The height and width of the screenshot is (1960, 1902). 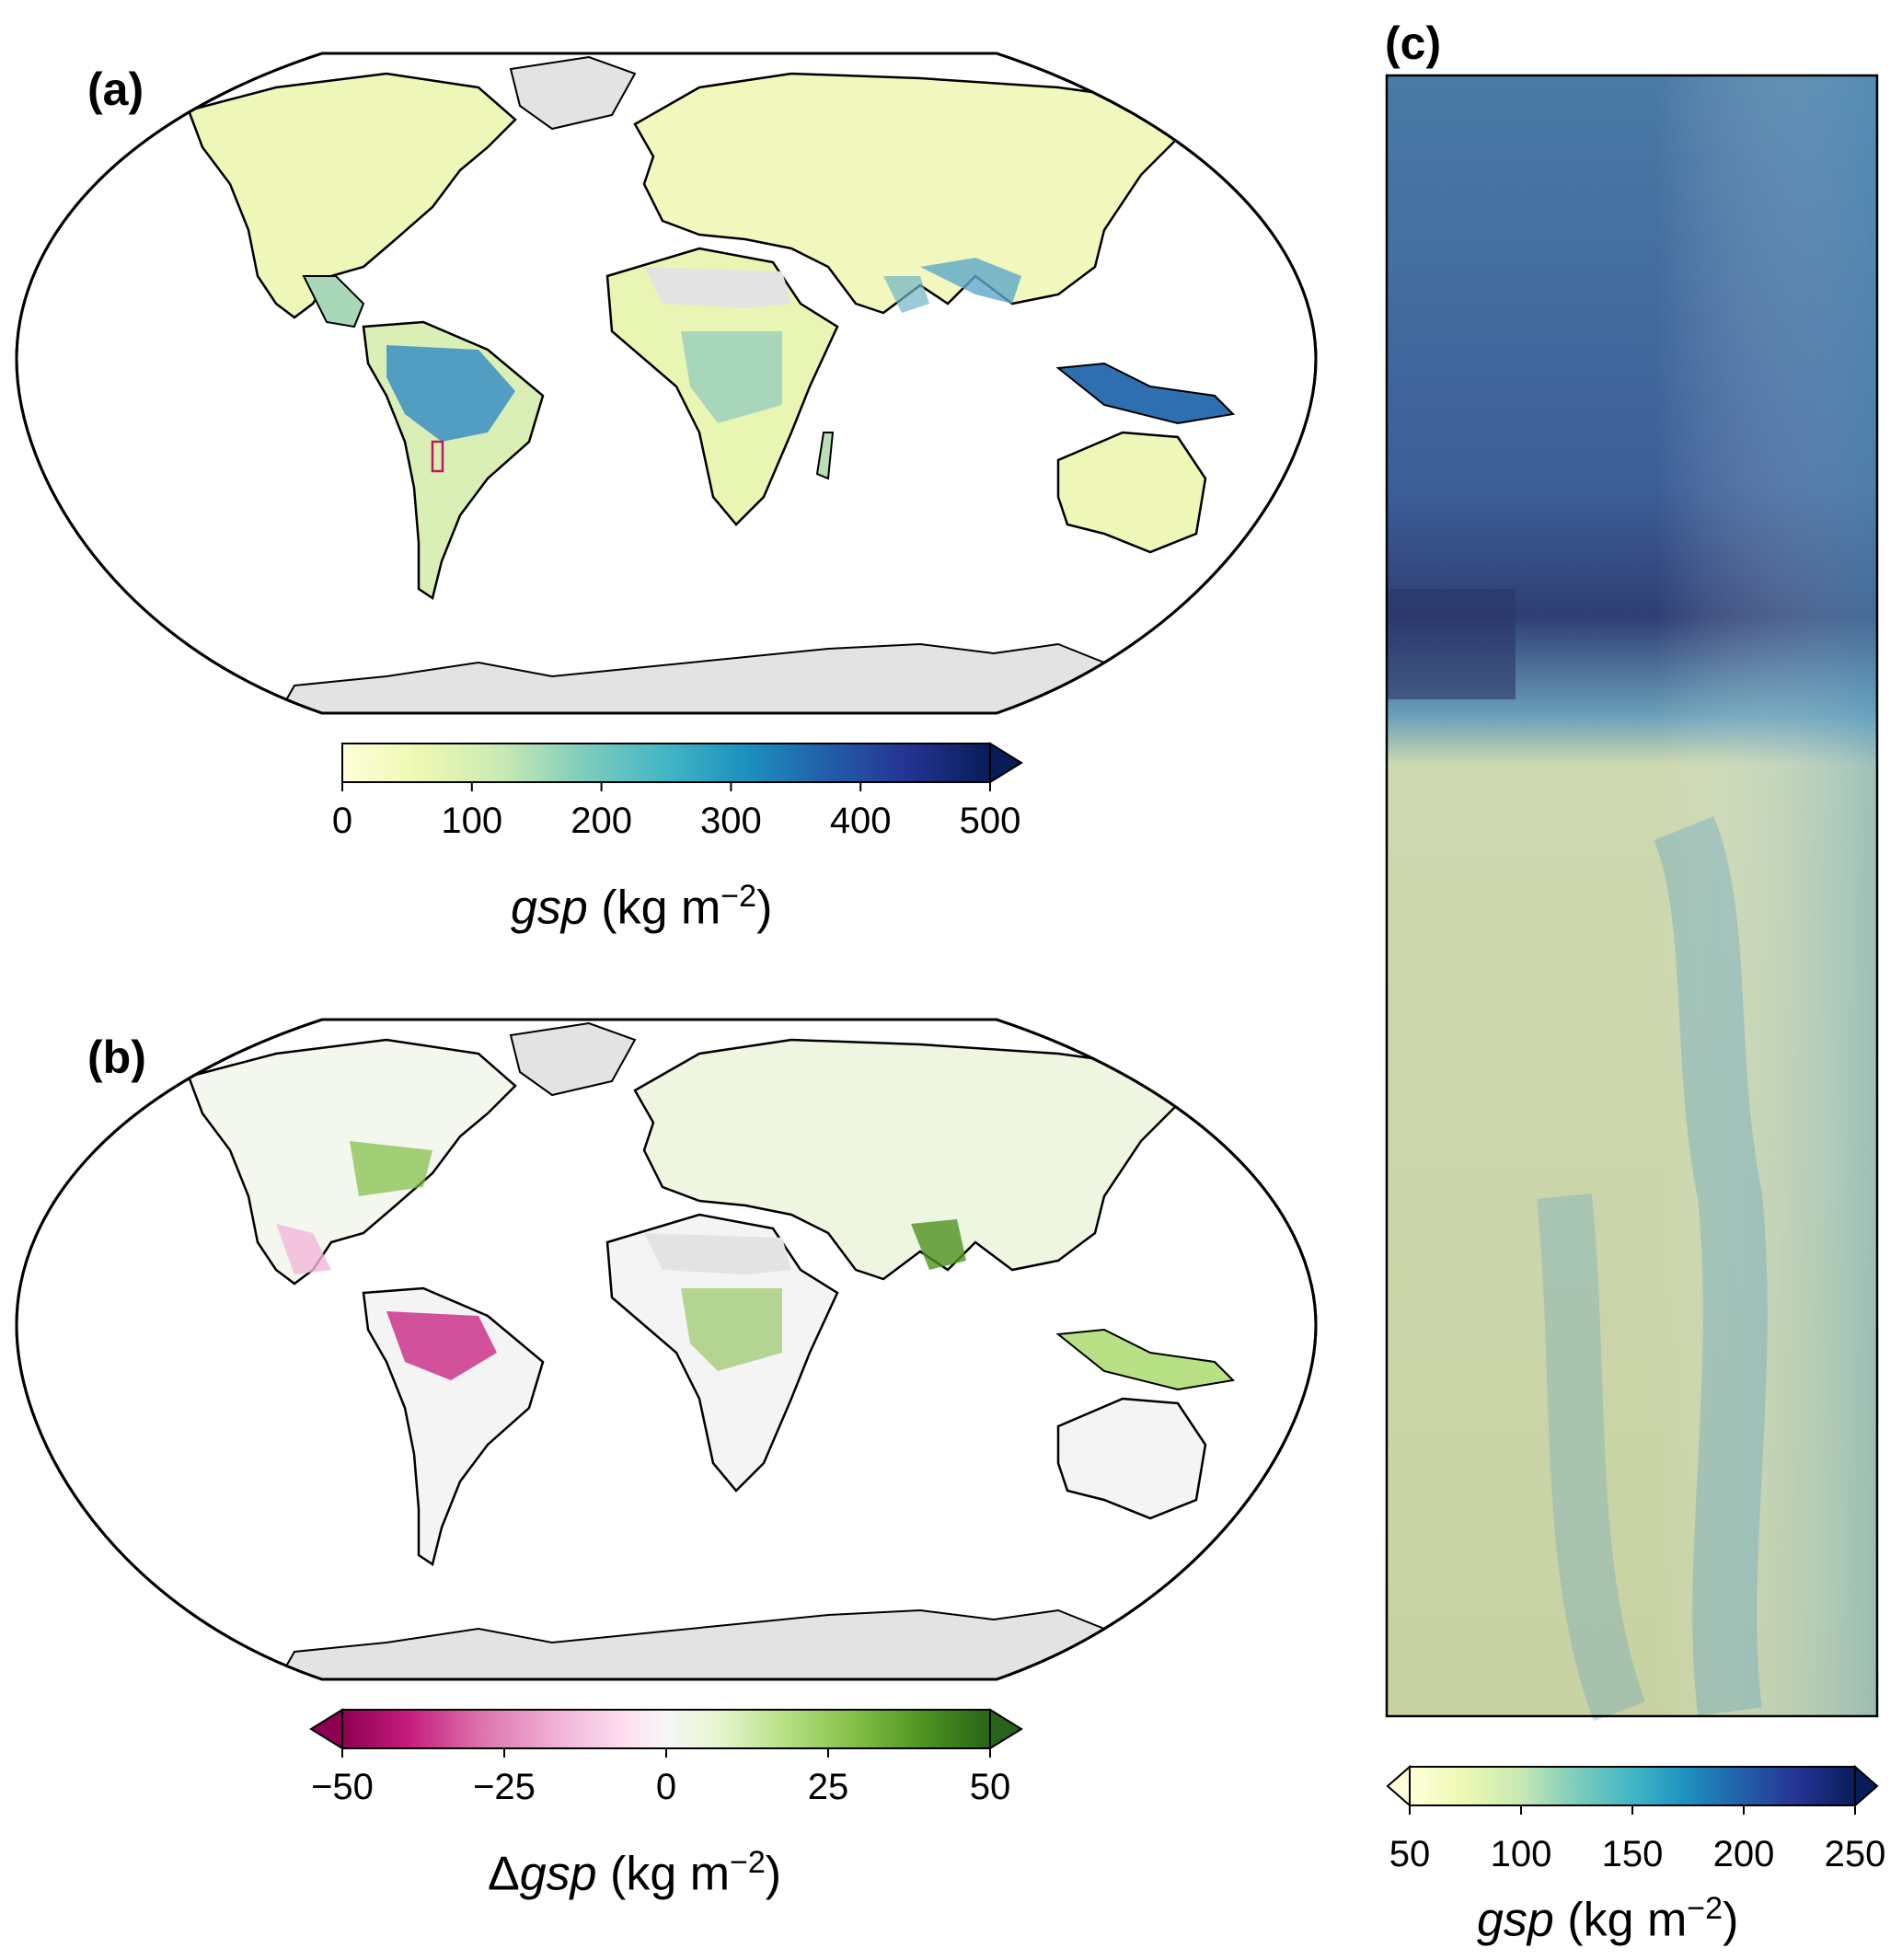 What do you see at coordinates (504, 1787) in the screenshot?
I see `colorbar-b-tick-label: −25` at bounding box center [504, 1787].